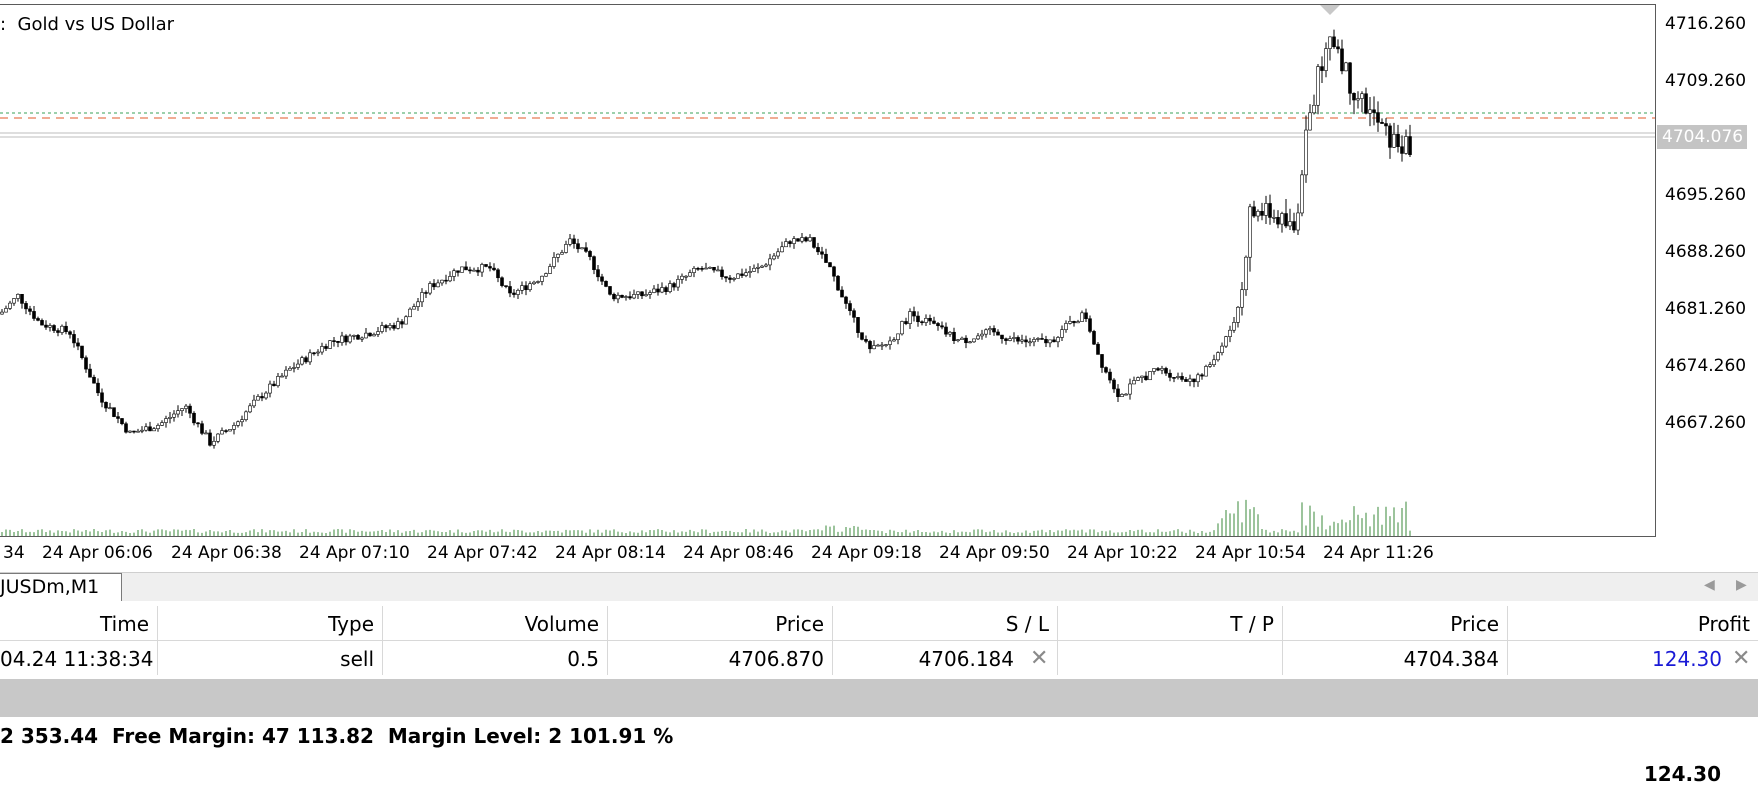  I want to click on time-tick-label: 24 Apr 08:14, so click(610, 553).